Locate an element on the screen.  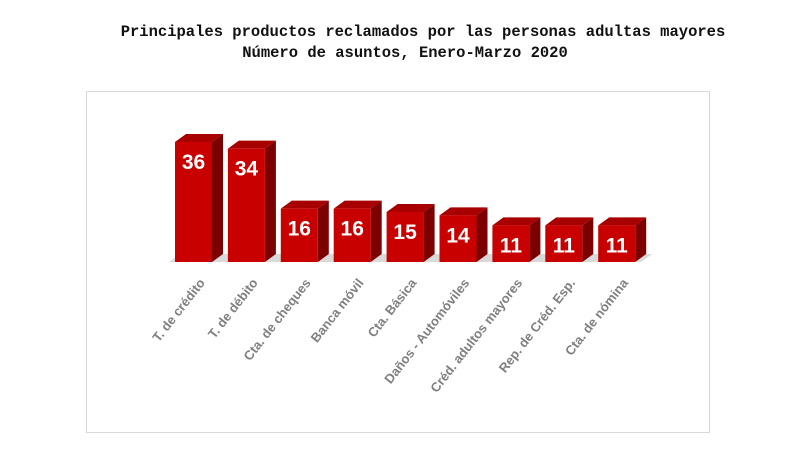
category-label: T. de débito is located at coordinates (233, 309).